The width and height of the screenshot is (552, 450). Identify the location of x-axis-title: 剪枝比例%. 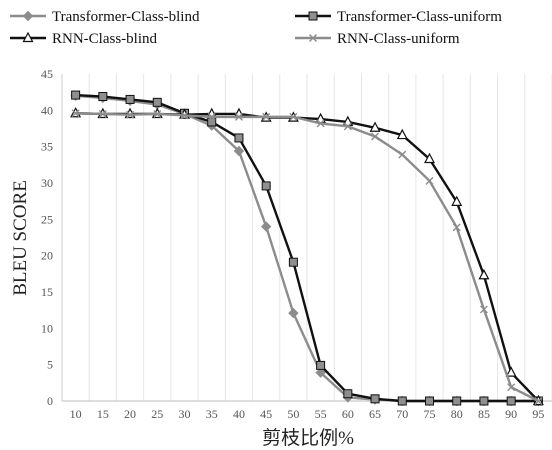
(308, 438).